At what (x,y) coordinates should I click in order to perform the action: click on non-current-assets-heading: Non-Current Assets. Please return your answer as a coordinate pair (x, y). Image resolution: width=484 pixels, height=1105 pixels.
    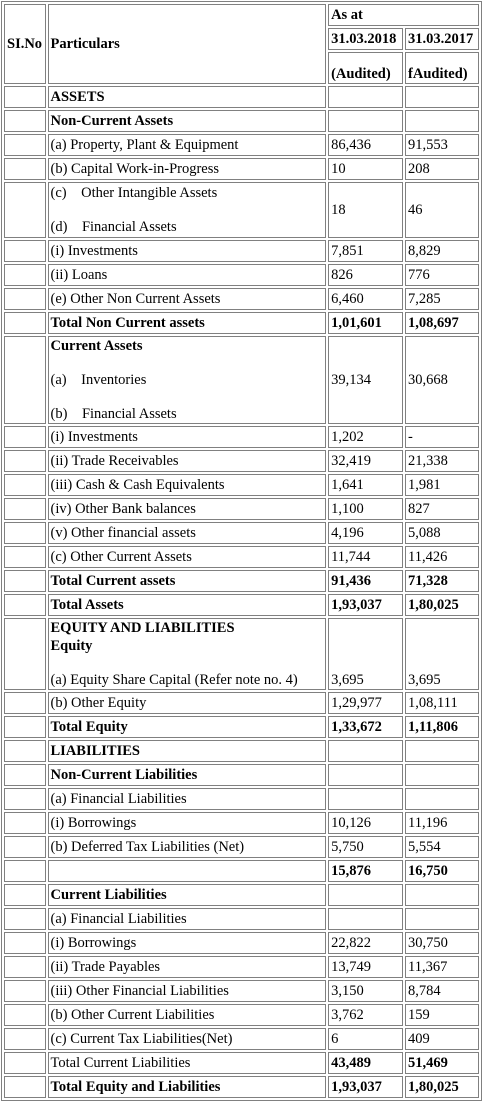
    Looking at the image, I should click on (187, 121).